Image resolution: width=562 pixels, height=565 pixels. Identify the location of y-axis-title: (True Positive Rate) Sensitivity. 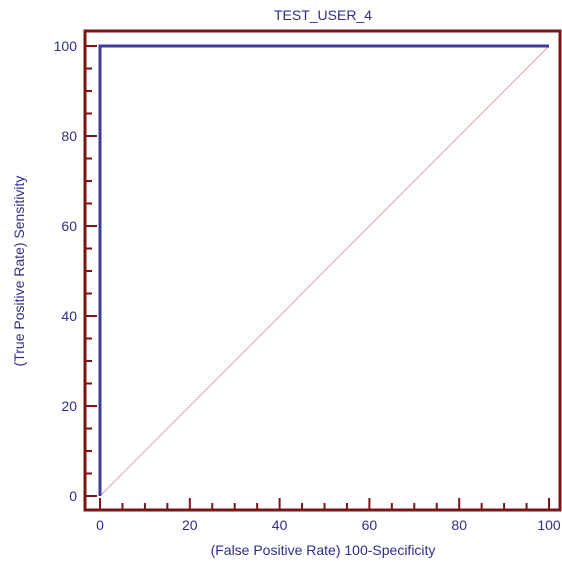
(19, 271).